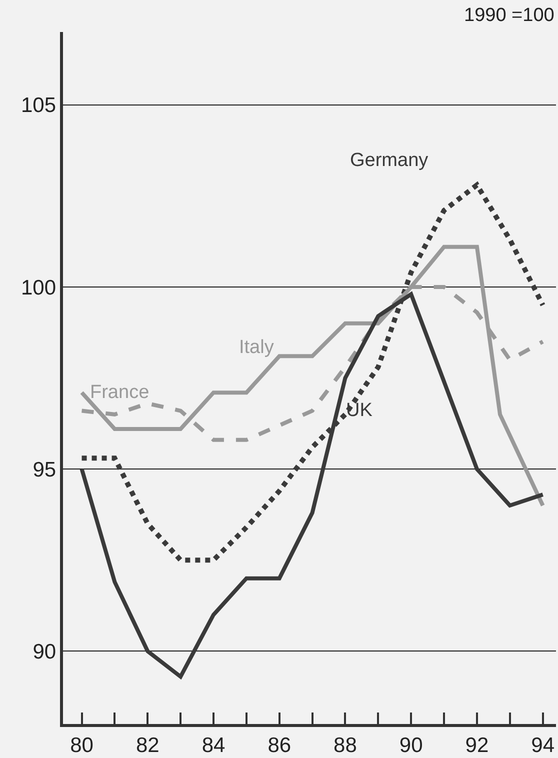 The width and height of the screenshot is (558, 758). What do you see at coordinates (82, 745) in the screenshot?
I see `x-tick-label: 80` at bounding box center [82, 745].